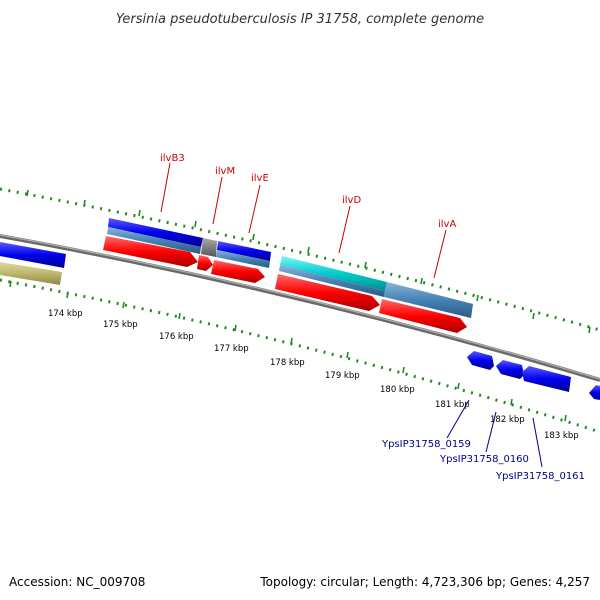 This screenshot has height=600, width=600. What do you see at coordinates (243, 259) in the screenshot?
I see `gene-block-ilvE-steel` at bounding box center [243, 259].